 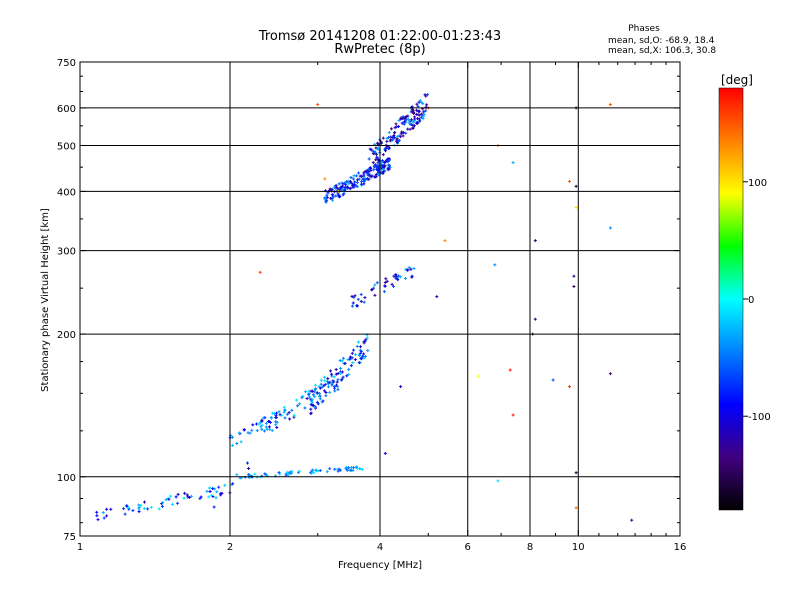 I want to click on x-tick-label: 6, so click(x=468, y=547).